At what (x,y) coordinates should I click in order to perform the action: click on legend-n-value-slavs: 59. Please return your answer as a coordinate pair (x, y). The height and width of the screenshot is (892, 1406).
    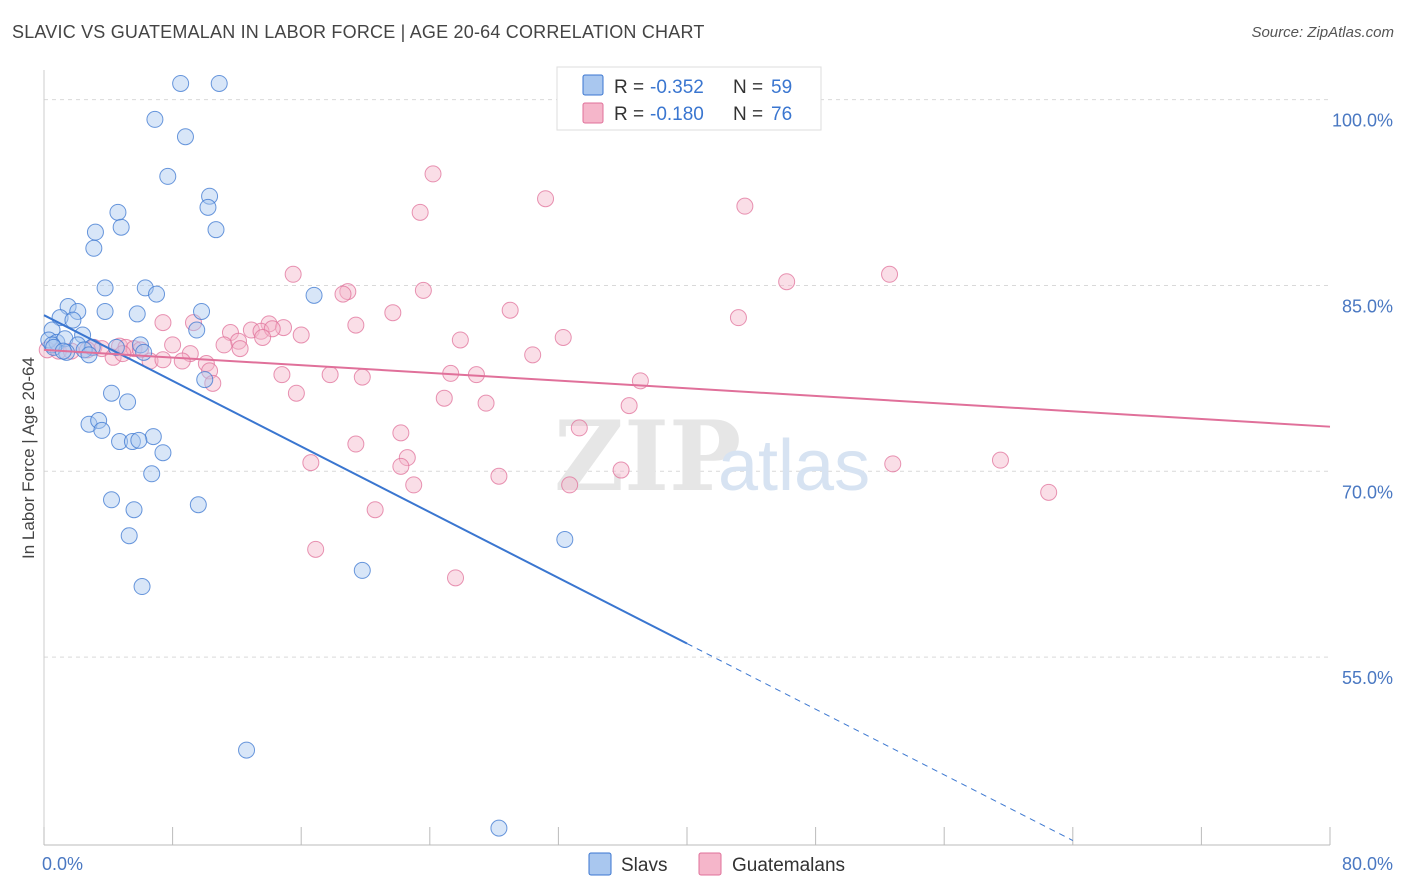
    Looking at the image, I should click on (781, 87).